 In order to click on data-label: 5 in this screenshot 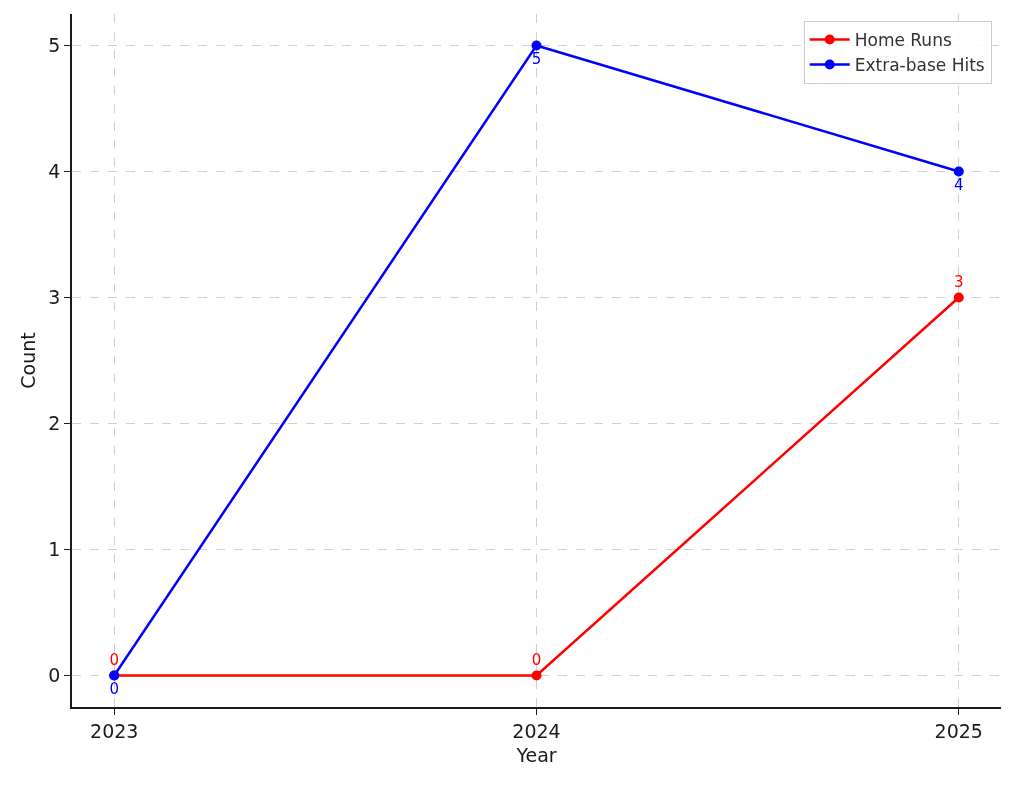, I will do `click(536, 59)`.